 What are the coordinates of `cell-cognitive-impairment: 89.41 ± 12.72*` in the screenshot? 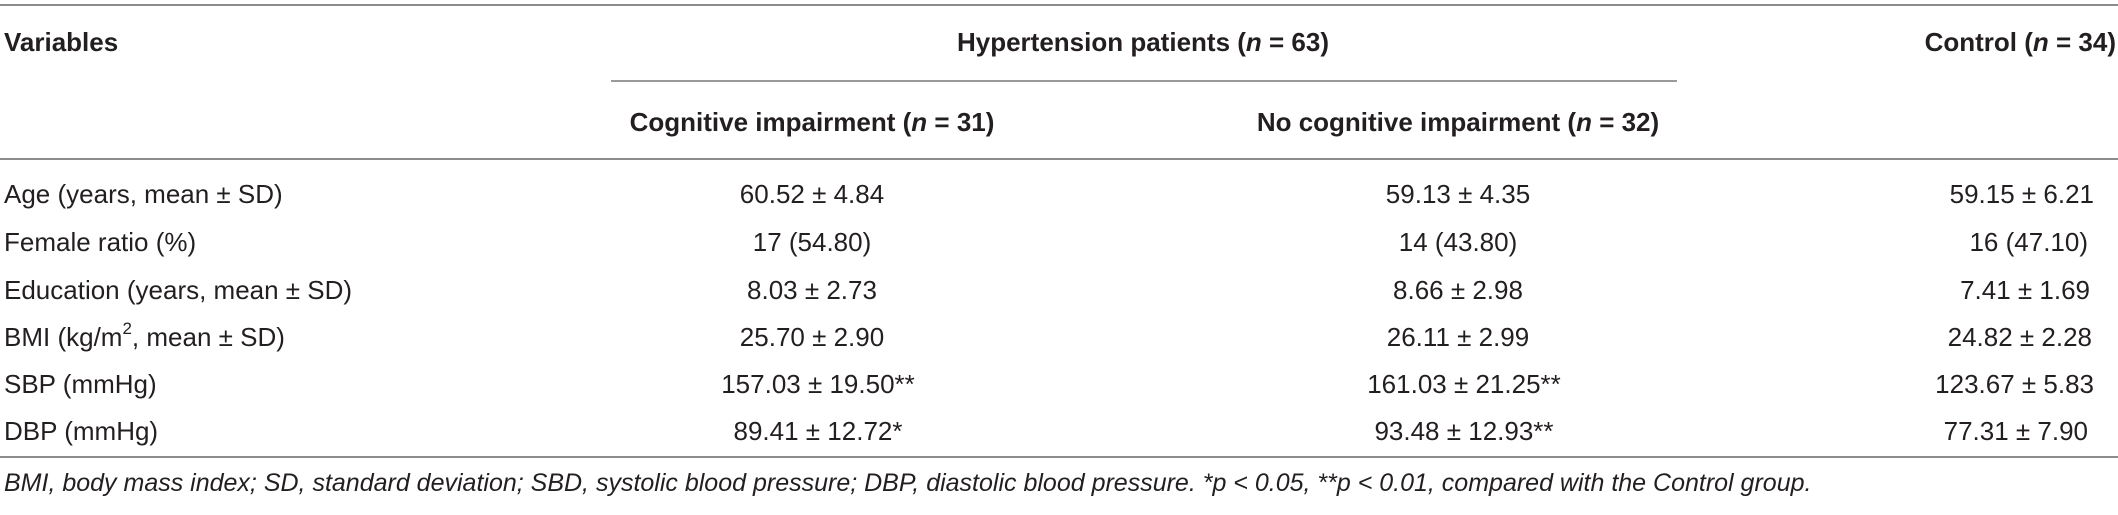 It's located at (818, 431).